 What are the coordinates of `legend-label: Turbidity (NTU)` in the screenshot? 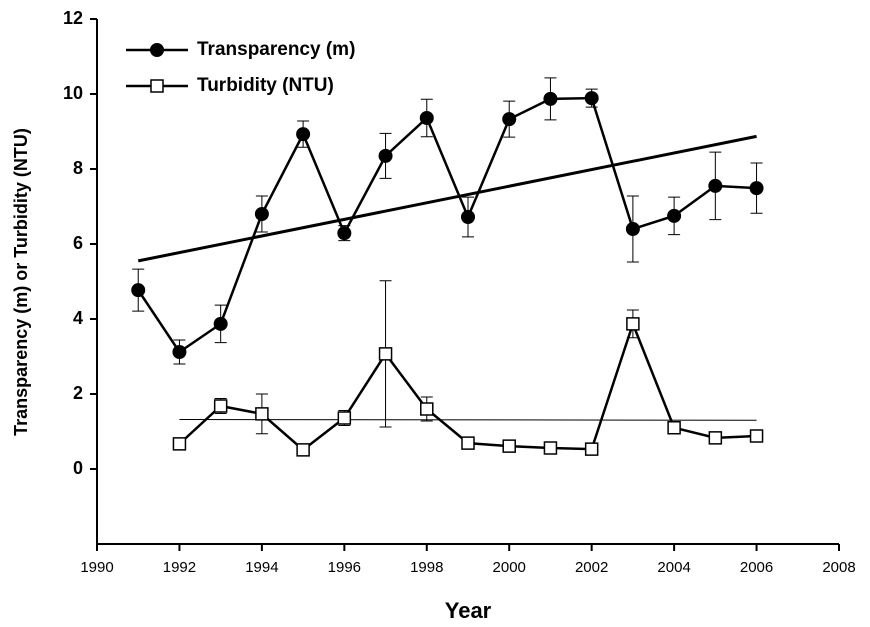 It's located at (265, 85).